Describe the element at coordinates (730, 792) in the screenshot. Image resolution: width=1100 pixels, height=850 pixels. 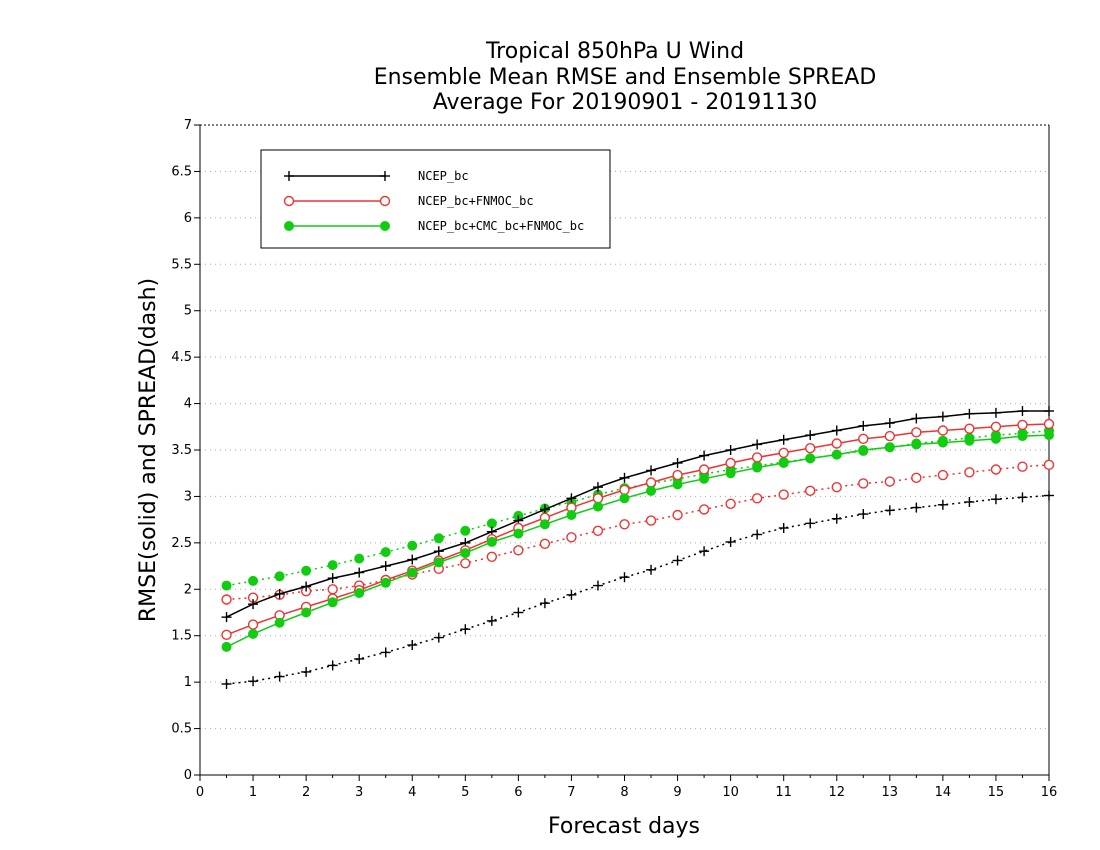
I see `x-tick-label: 10` at that location.